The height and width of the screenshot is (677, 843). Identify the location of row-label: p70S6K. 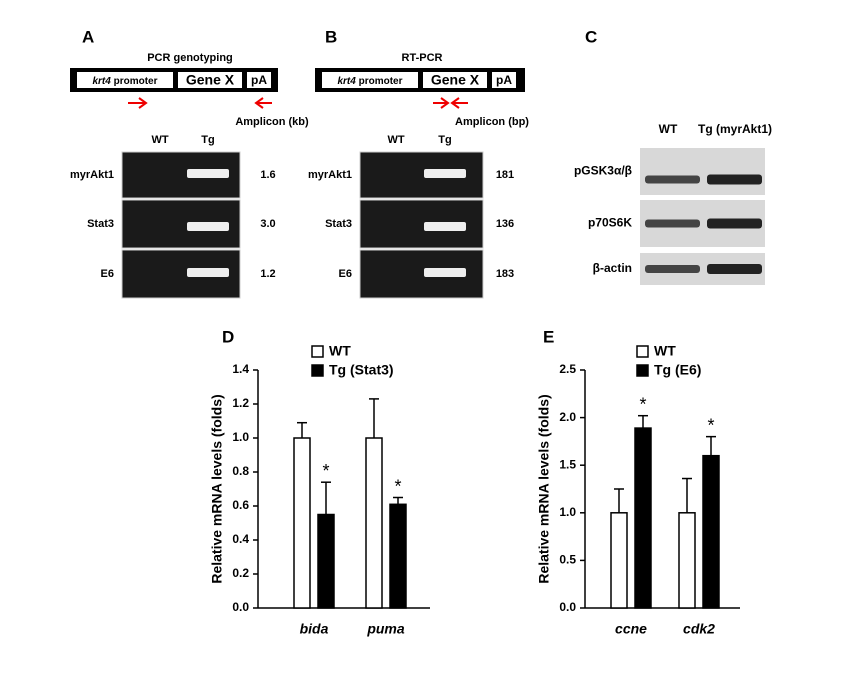
(610, 223).